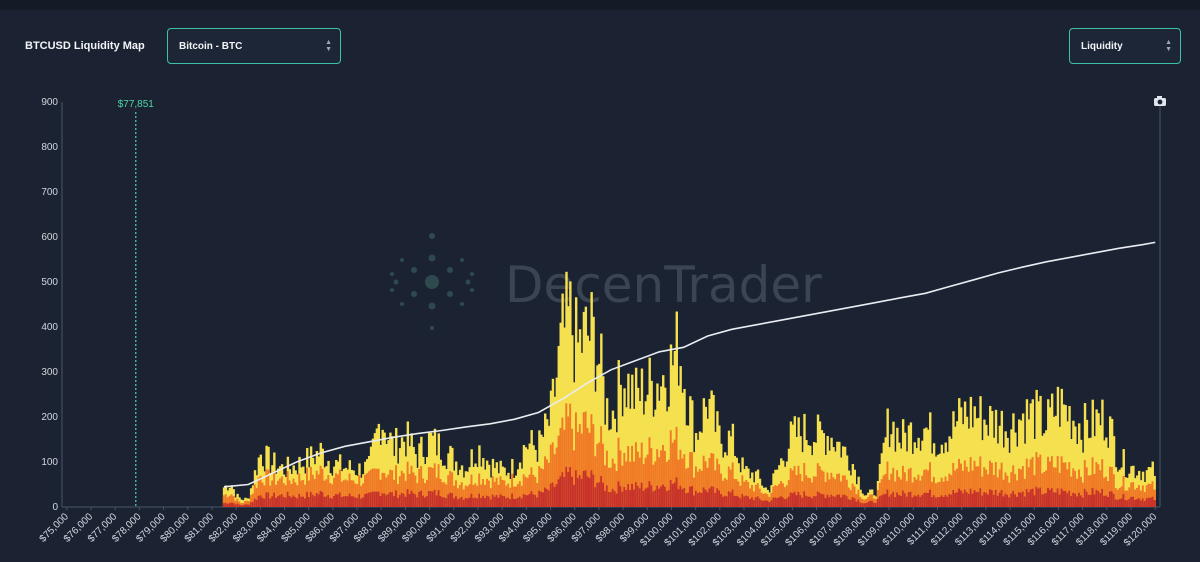 The image size is (1200, 562). Describe the element at coordinates (254, 46) in the screenshot. I see `asset-select: Bitcoin - BTC ▲ ▼` at that location.